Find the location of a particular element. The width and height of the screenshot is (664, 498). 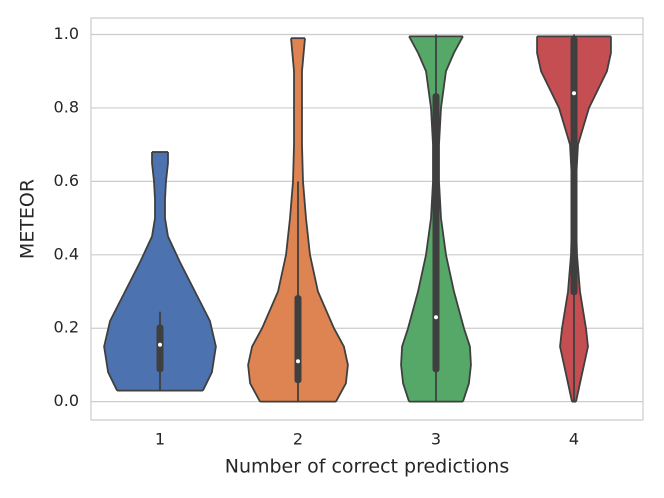

y-tick-label: 0.0 is located at coordinates (66, 400).